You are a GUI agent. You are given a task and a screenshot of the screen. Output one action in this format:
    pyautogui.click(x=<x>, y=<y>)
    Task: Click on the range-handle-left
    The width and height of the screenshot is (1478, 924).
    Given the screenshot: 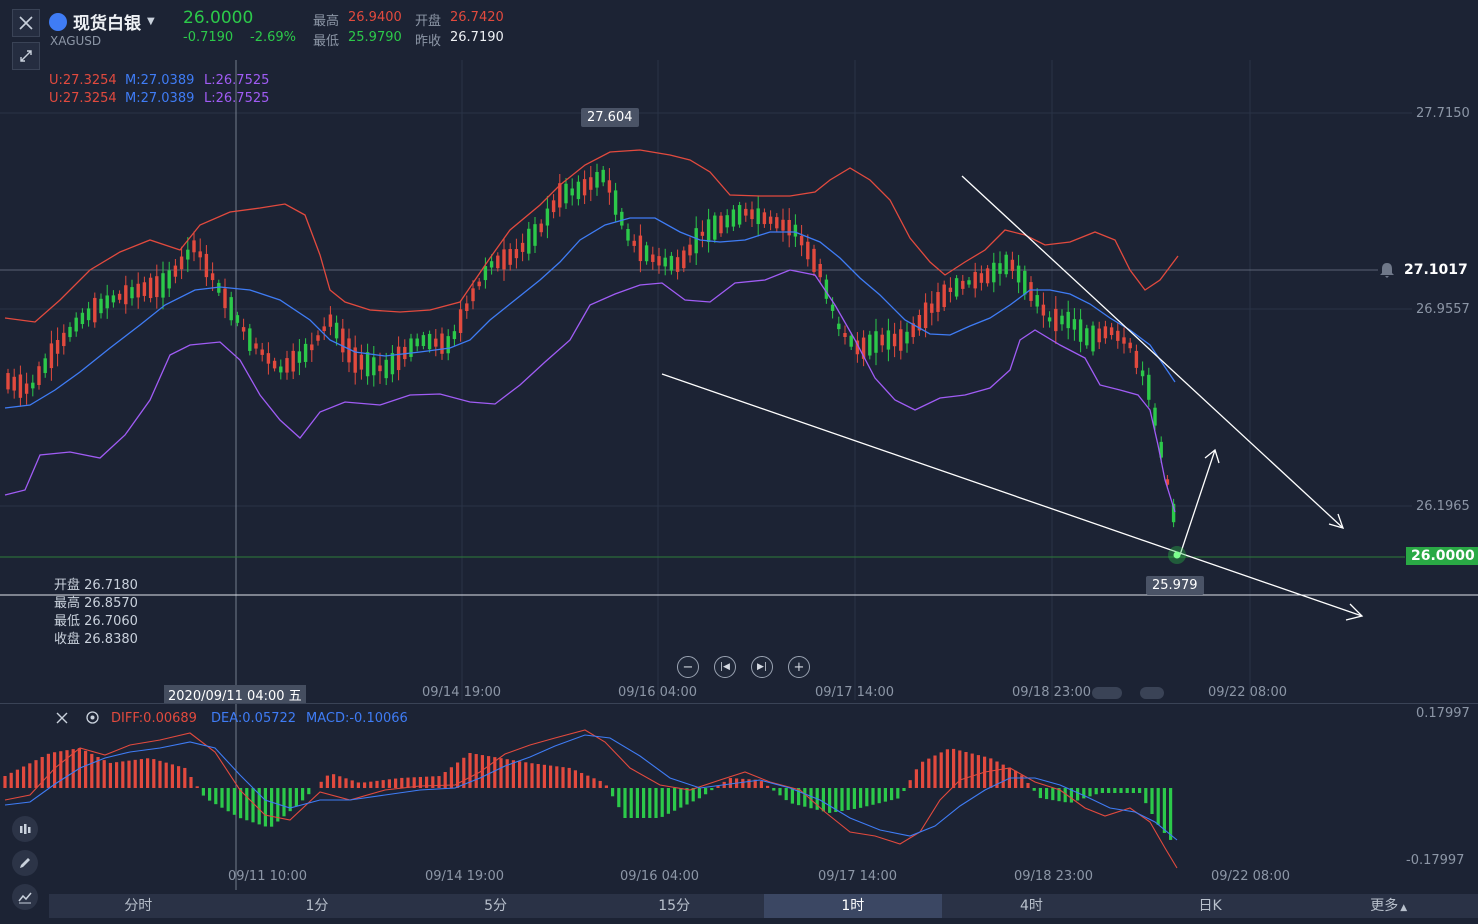 What is the action you would take?
    pyautogui.click(x=1107, y=693)
    